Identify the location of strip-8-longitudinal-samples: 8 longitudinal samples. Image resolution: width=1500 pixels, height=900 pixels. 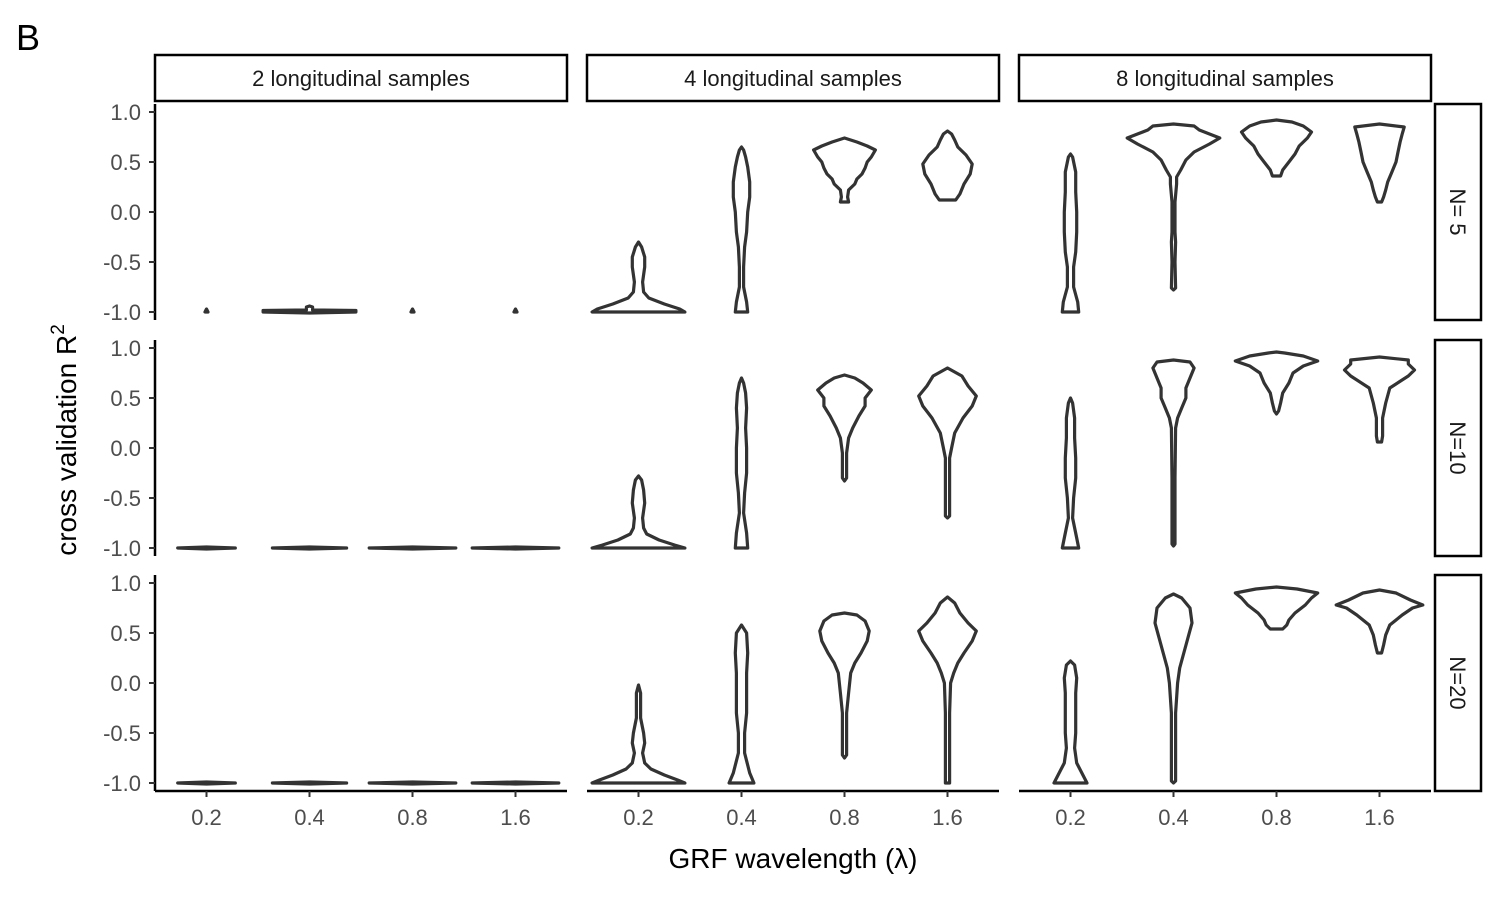
(1225, 78).